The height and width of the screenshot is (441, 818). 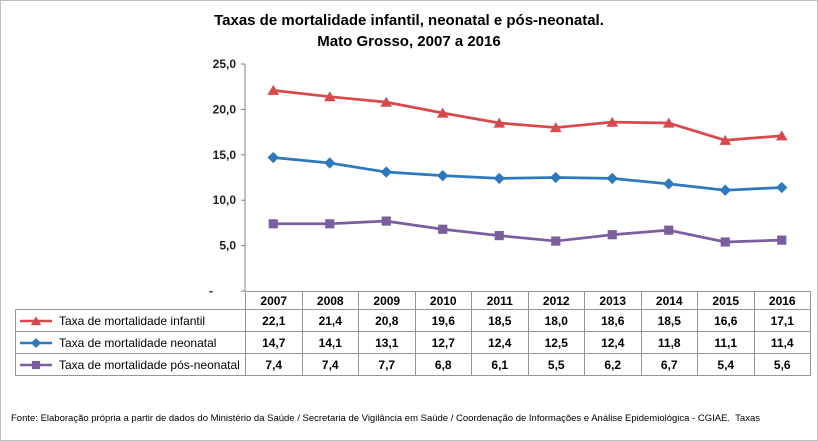 I want to click on value-cell: 11,8, so click(x=669, y=342).